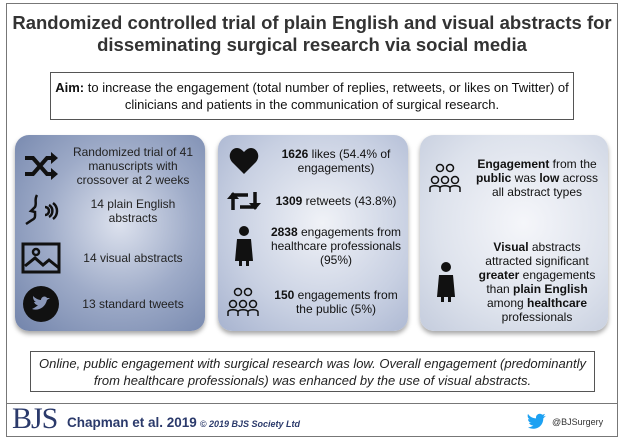  What do you see at coordinates (336, 201) in the screenshot?
I see `item-text: 1309 retweets (43.8%)` at bounding box center [336, 201].